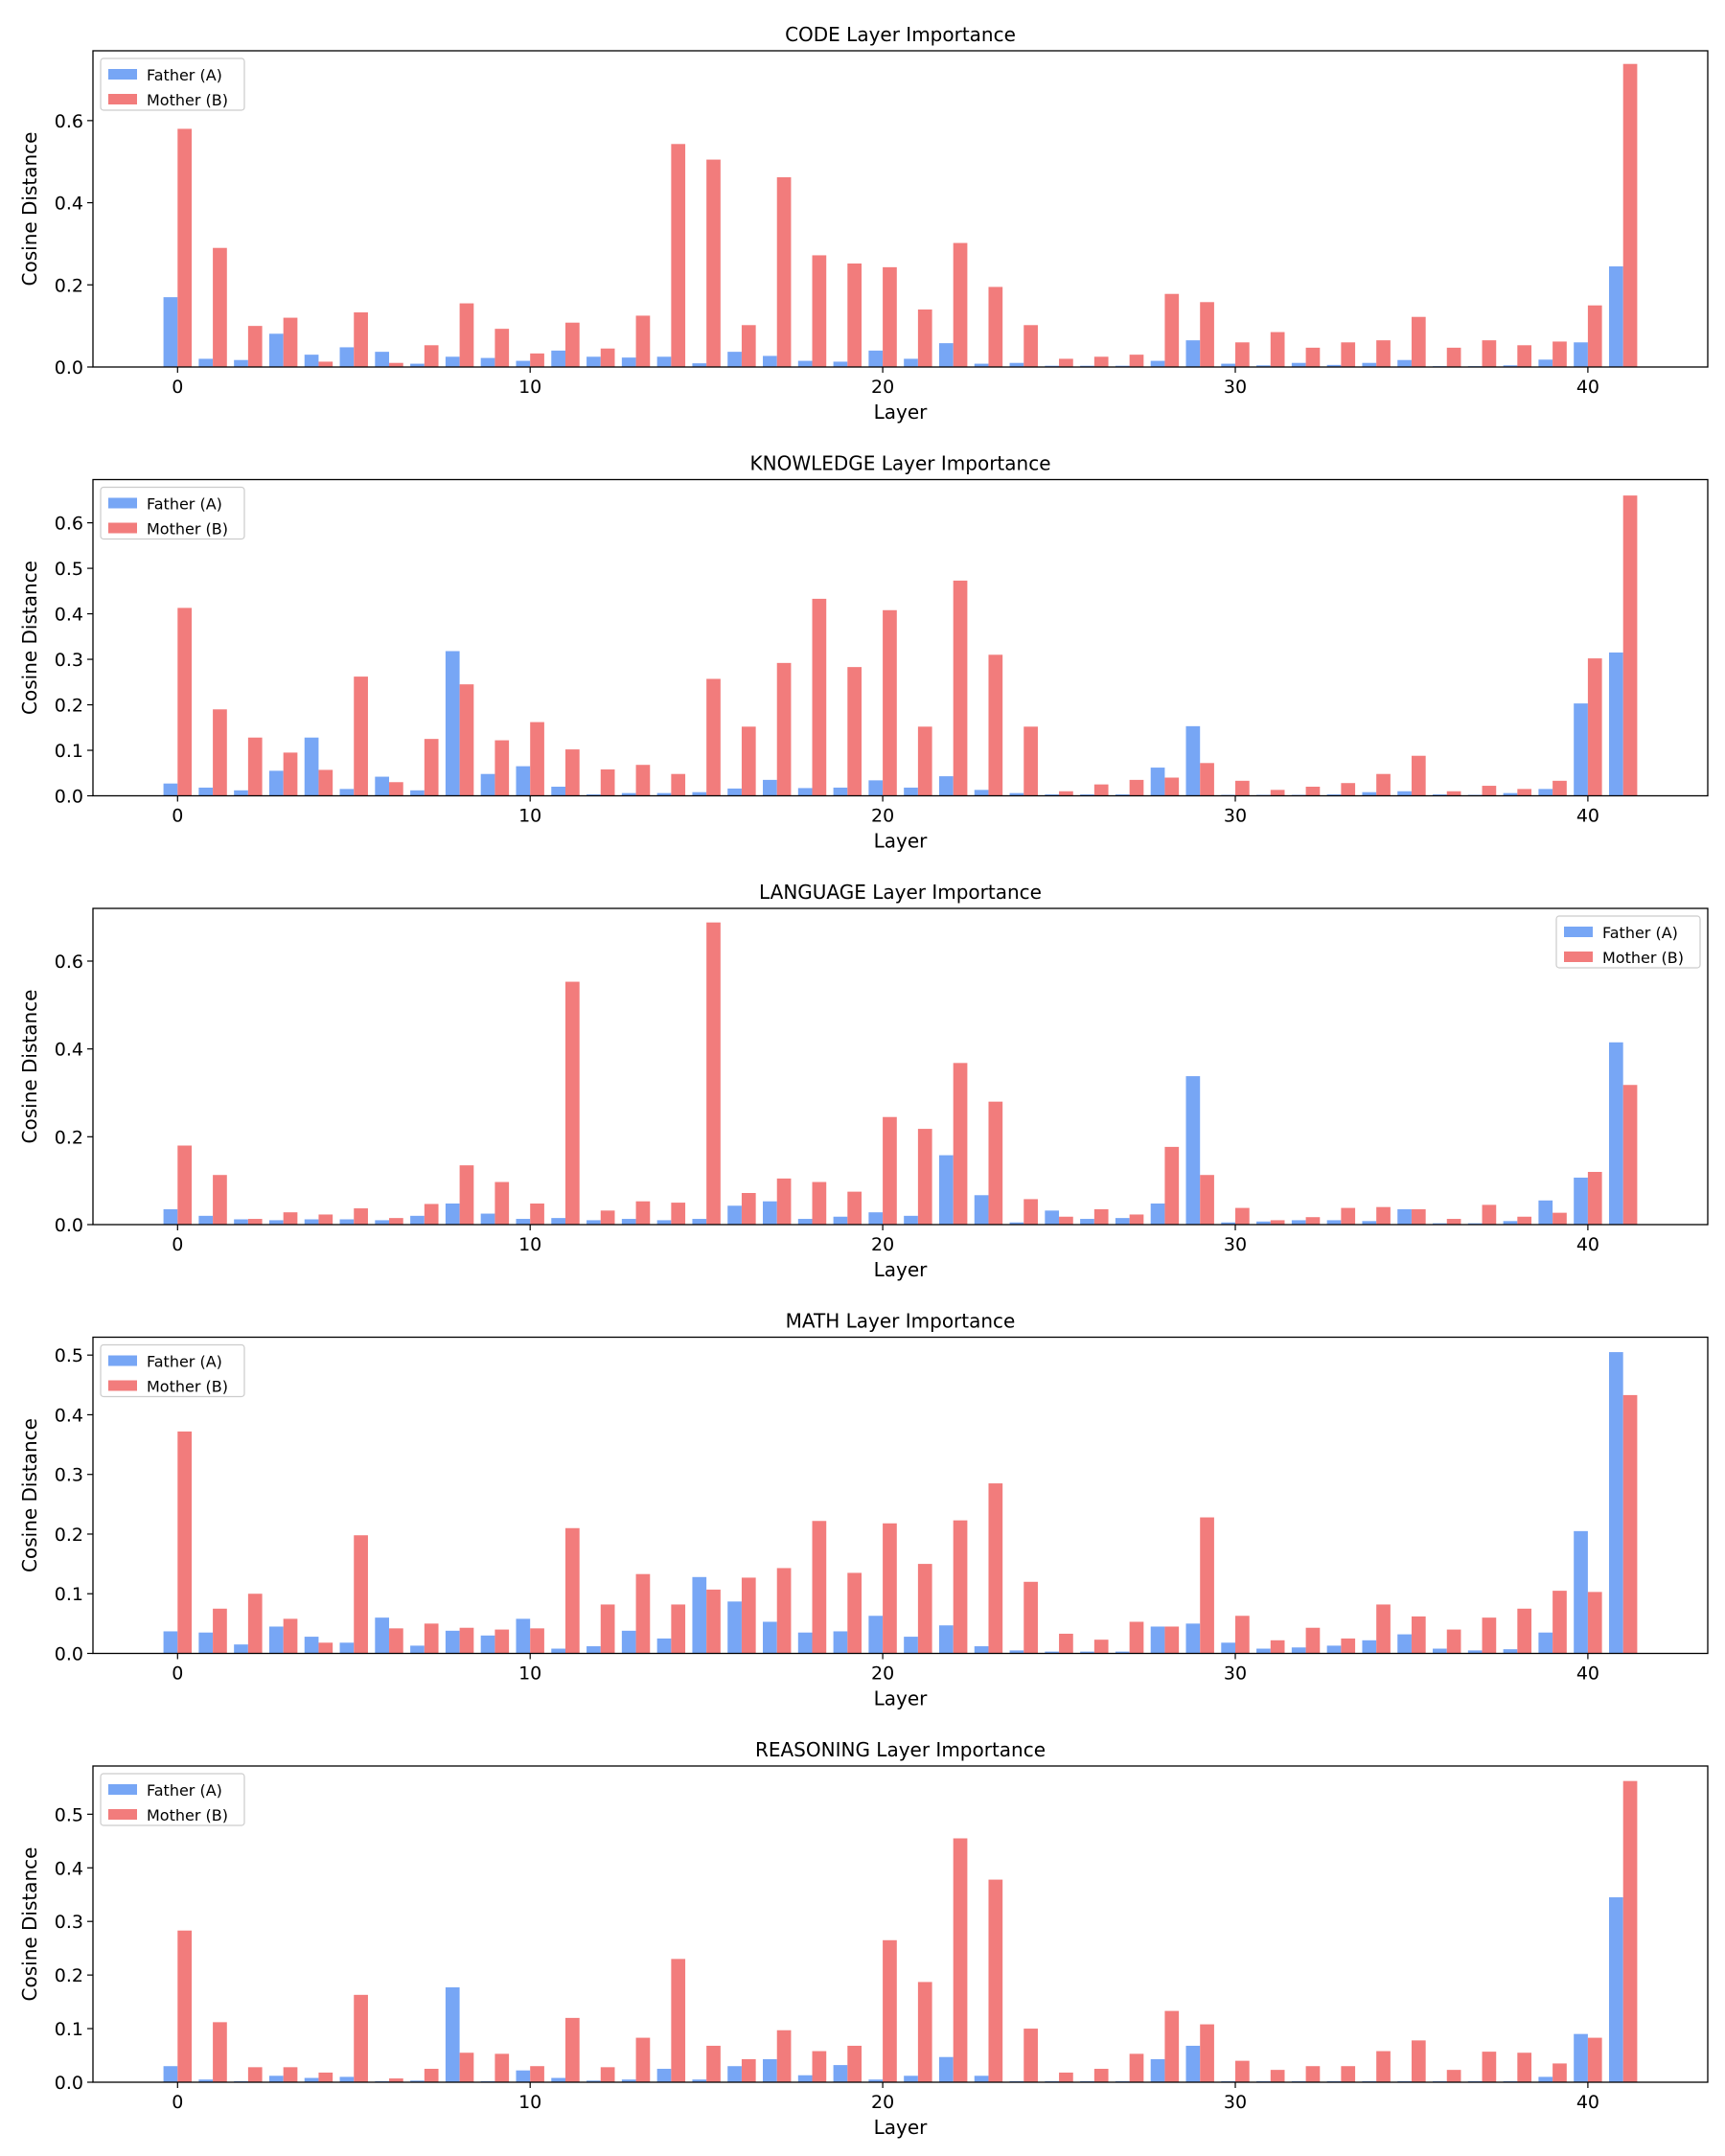 This screenshot has width=1725, height=2156. Describe the element at coordinates (69, 1050) in the screenshot. I see `y-tick-label-language-0.4: 0.4` at that location.